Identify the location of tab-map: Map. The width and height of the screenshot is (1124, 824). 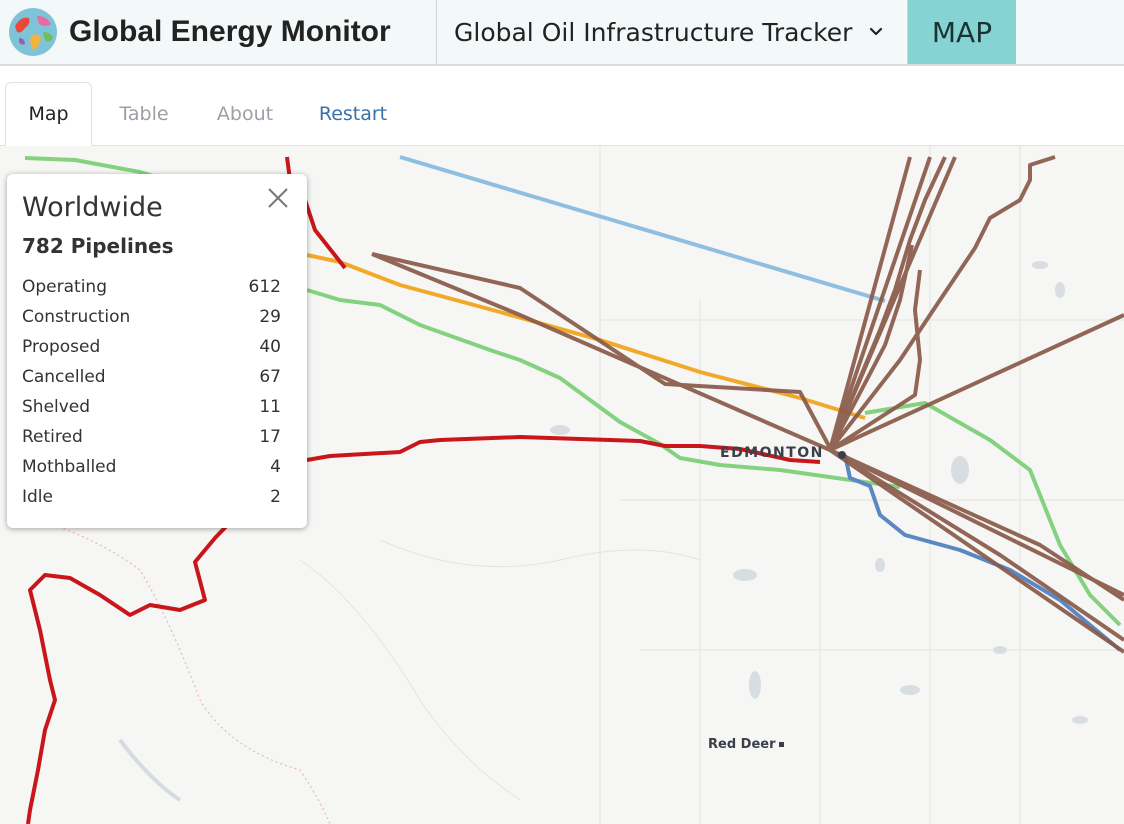
(48, 114).